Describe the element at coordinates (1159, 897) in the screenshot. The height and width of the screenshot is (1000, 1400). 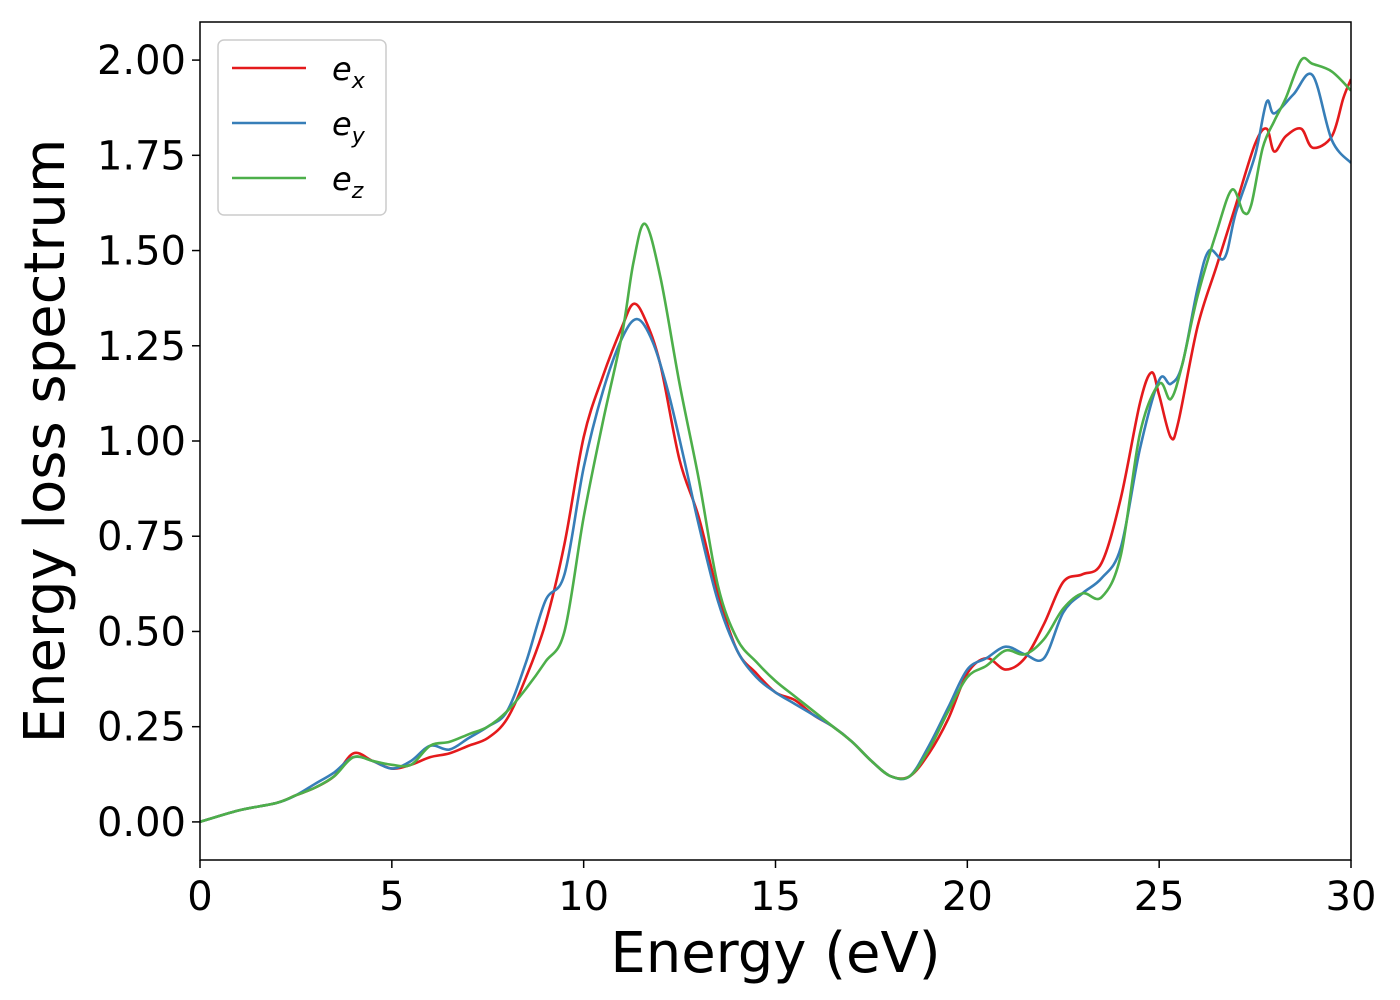
I see `x-tick-label: 25` at that location.